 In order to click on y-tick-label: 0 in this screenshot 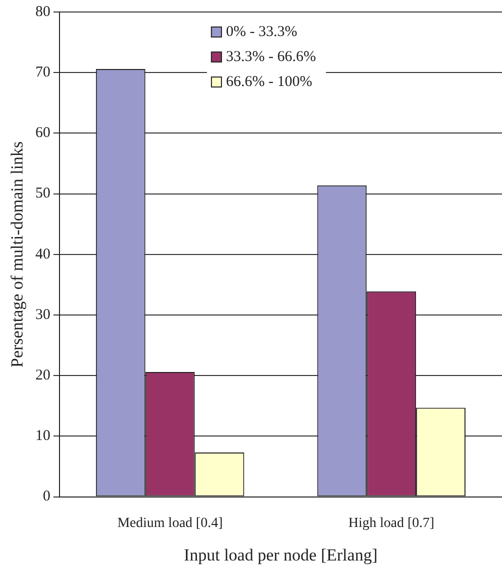, I will do `click(46, 496)`.